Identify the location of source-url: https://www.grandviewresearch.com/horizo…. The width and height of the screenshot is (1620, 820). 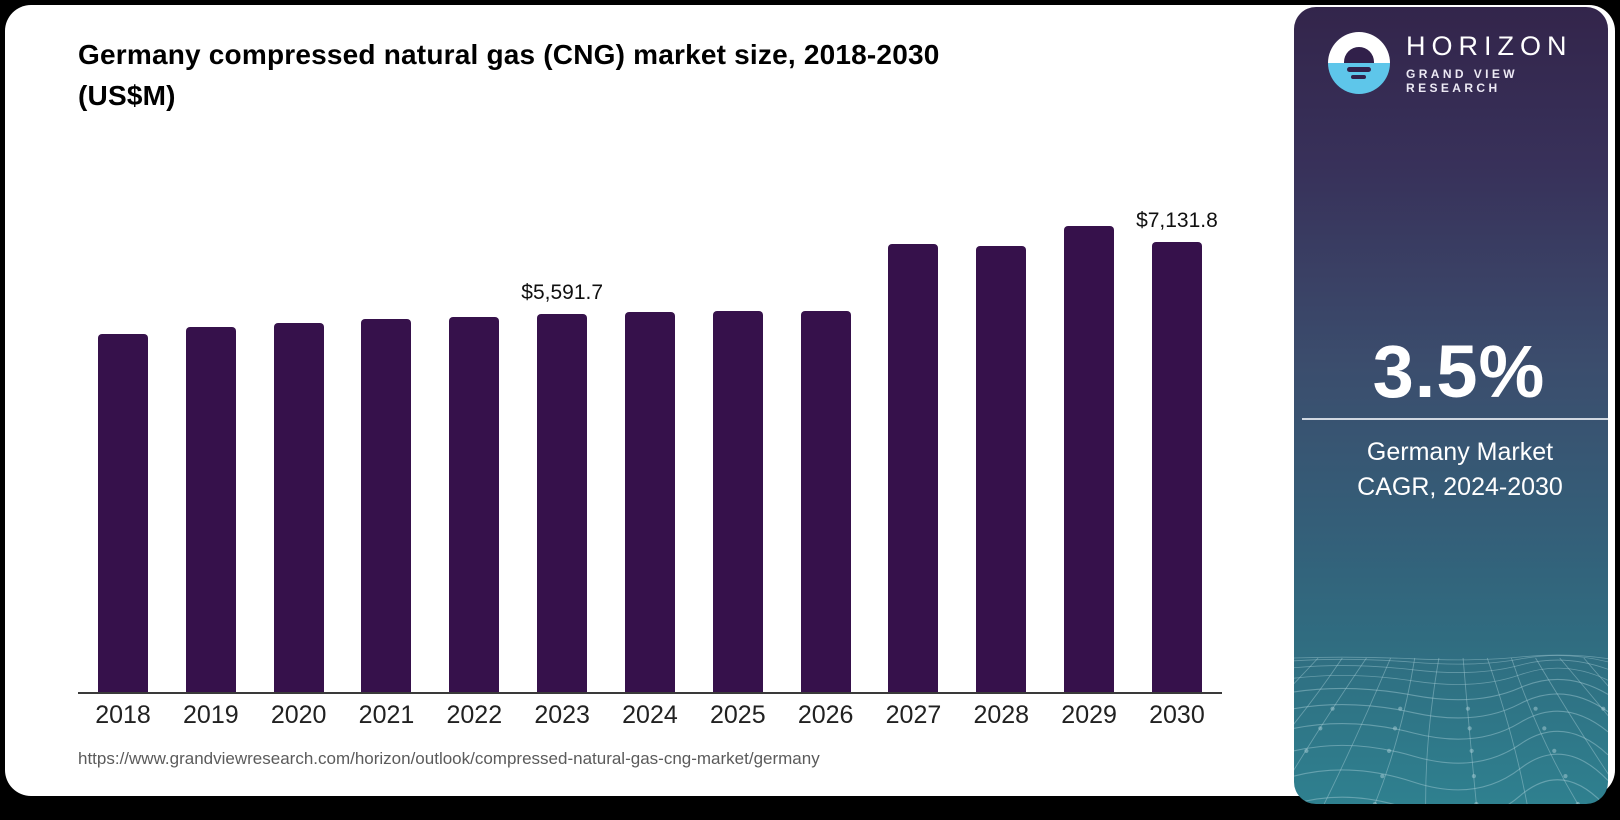
(449, 758).